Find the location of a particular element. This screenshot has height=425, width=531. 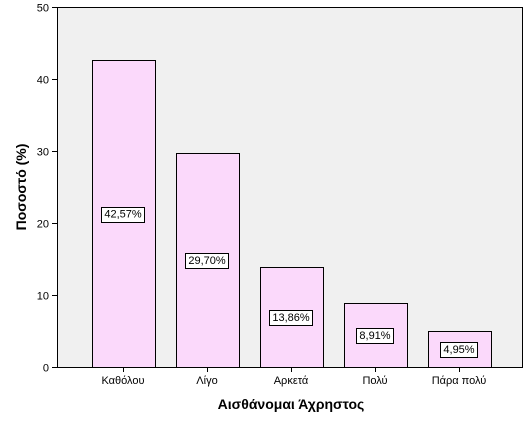

data-label-text: 29,70% is located at coordinates (207, 261).